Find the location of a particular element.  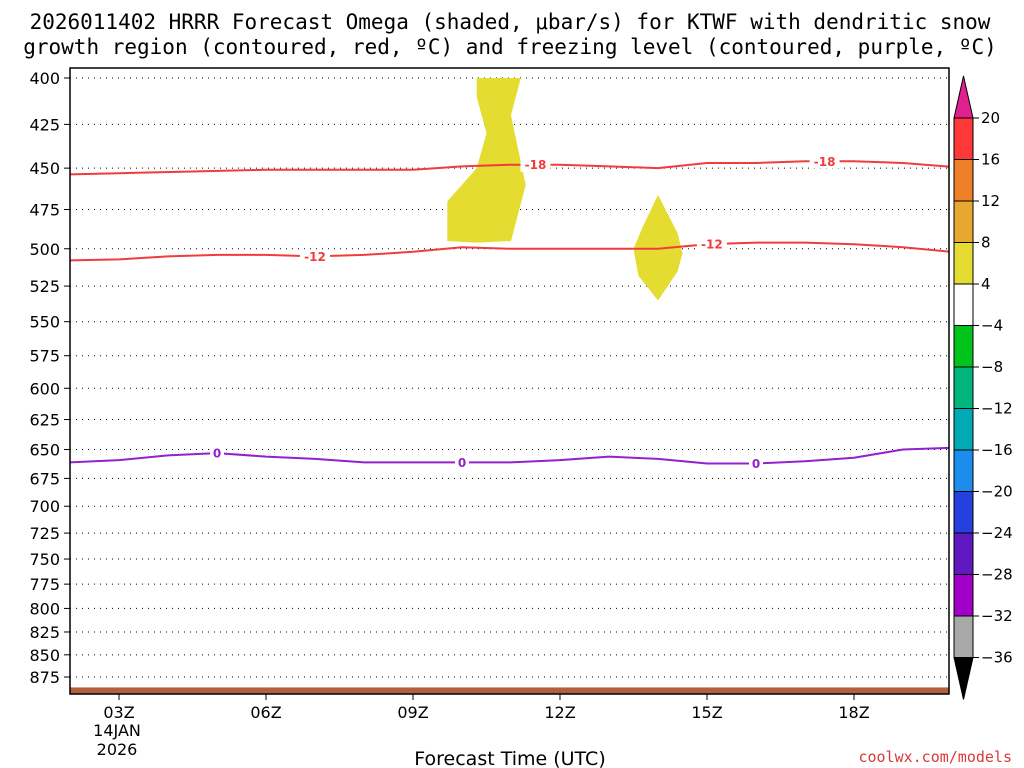

contour-label-0-2: 0 is located at coordinates (462, 463).